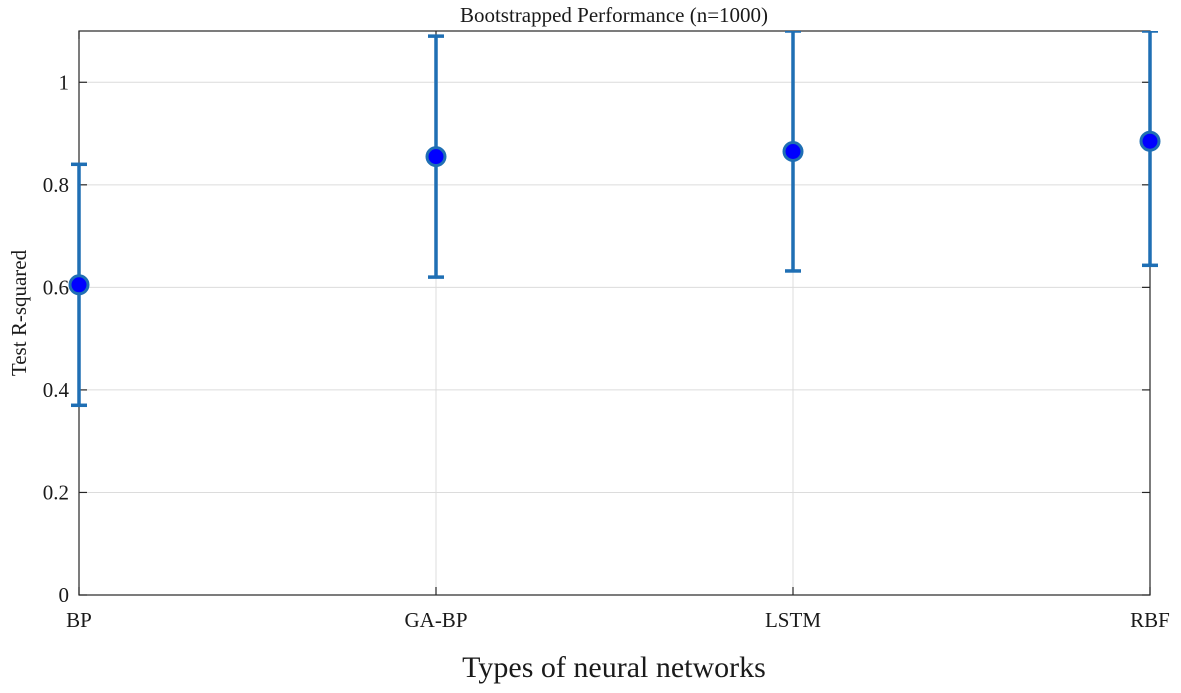 This screenshot has width=1181, height=693. What do you see at coordinates (56, 185) in the screenshot?
I see `y-tick-label: 0.8` at bounding box center [56, 185].